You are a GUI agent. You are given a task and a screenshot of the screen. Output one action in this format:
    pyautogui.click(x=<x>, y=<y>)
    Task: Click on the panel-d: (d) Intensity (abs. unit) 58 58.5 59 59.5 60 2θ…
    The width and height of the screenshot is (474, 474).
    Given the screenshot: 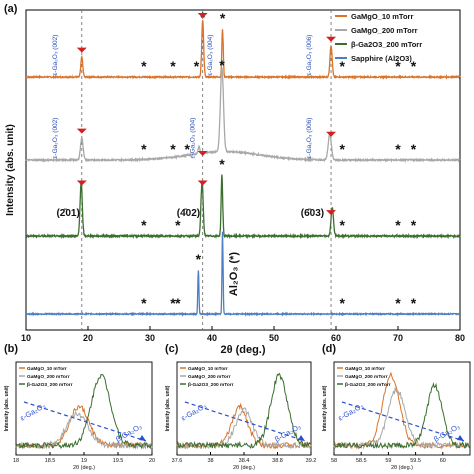 What is the action you would take?
    pyautogui.click(x=396, y=407)
    